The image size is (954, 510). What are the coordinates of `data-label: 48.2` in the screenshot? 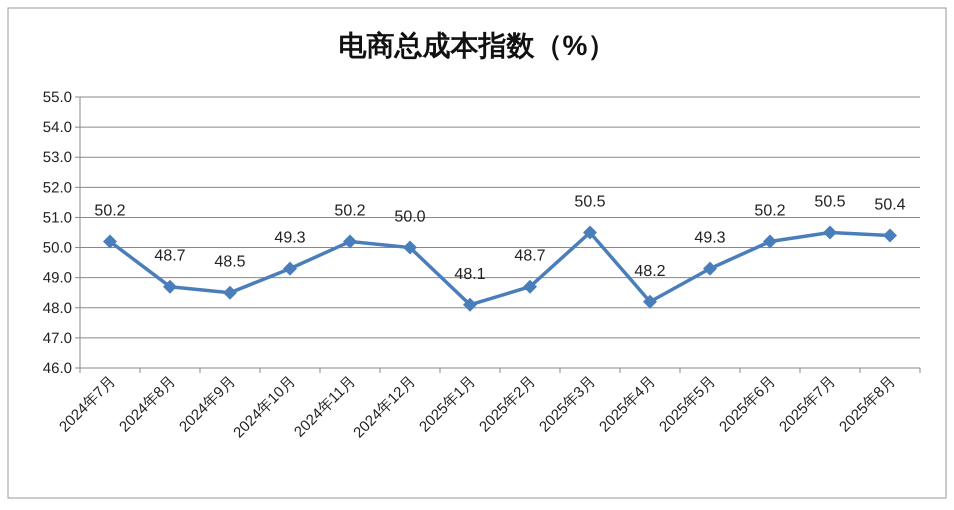 It's located at (650, 271).